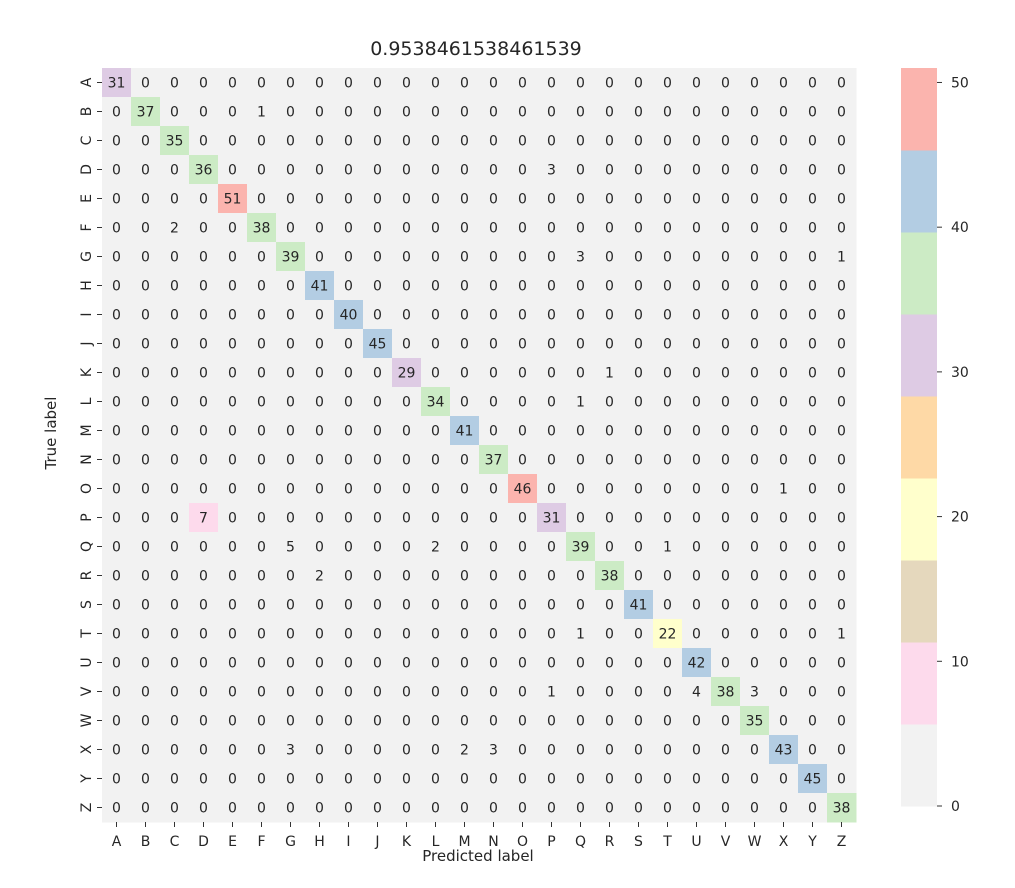 The width and height of the screenshot is (1015, 888). What do you see at coordinates (87, 82) in the screenshot?
I see `y-tick-label: A` at bounding box center [87, 82].